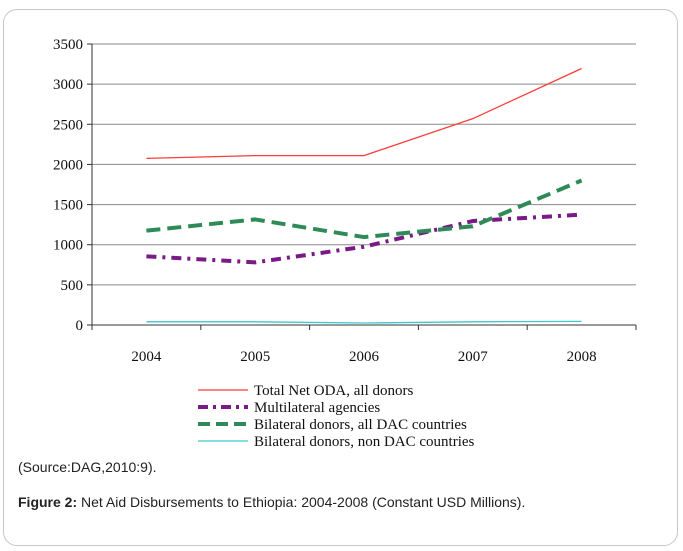  Describe the element at coordinates (68, 85) in the screenshot. I see `y-tick-label: 3000` at that location.